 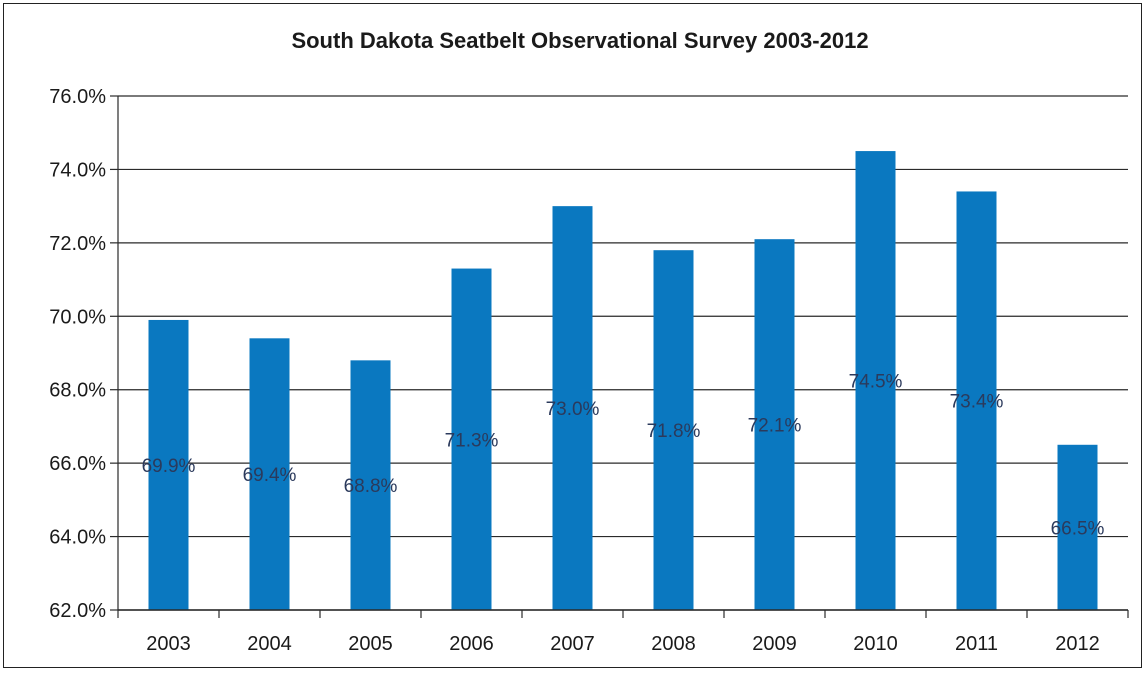 I want to click on y-tick-label: 76.0%, so click(x=77, y=97).